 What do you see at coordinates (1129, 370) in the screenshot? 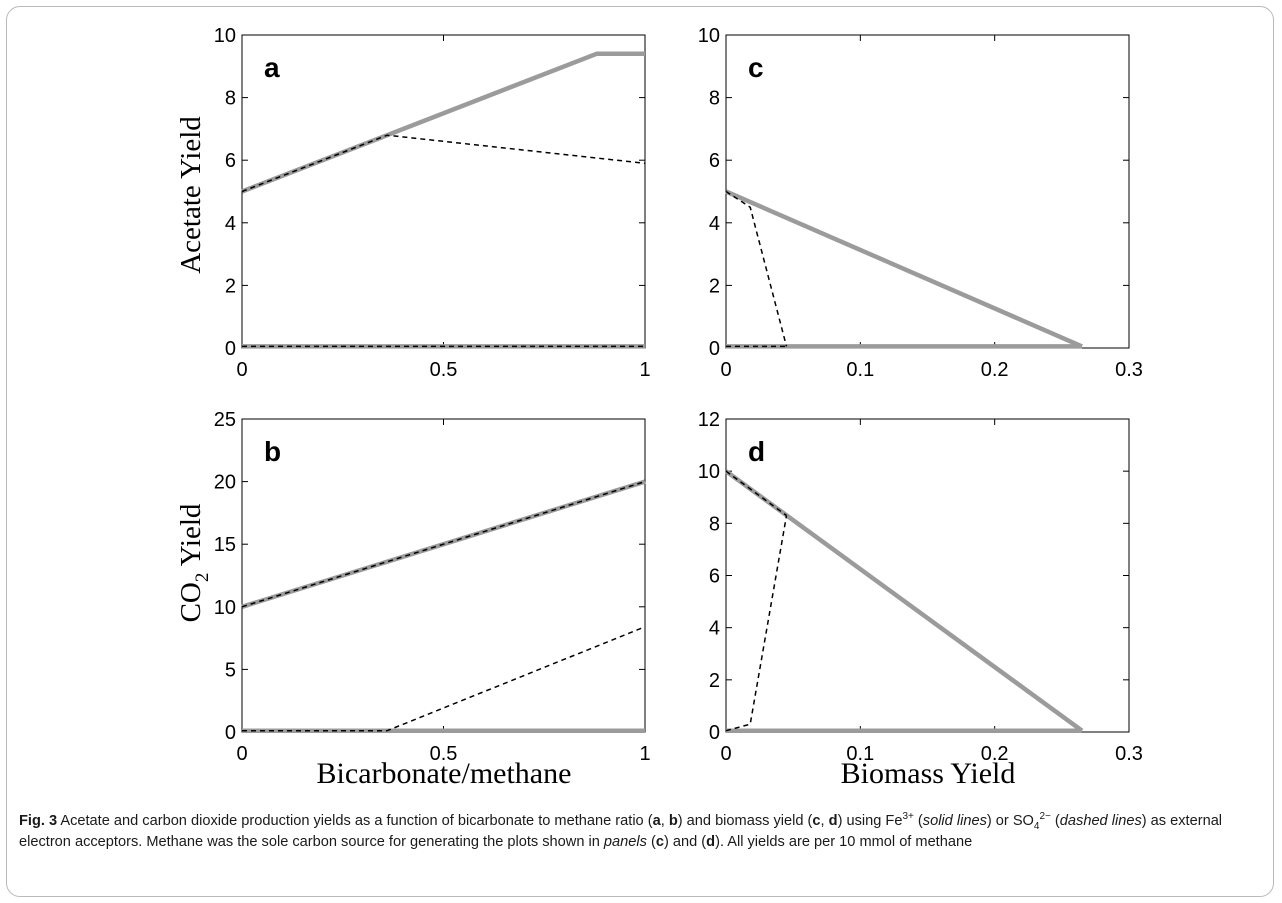
I see `x-tick-label-c: 0.3` at bounding box center [1129, 370].